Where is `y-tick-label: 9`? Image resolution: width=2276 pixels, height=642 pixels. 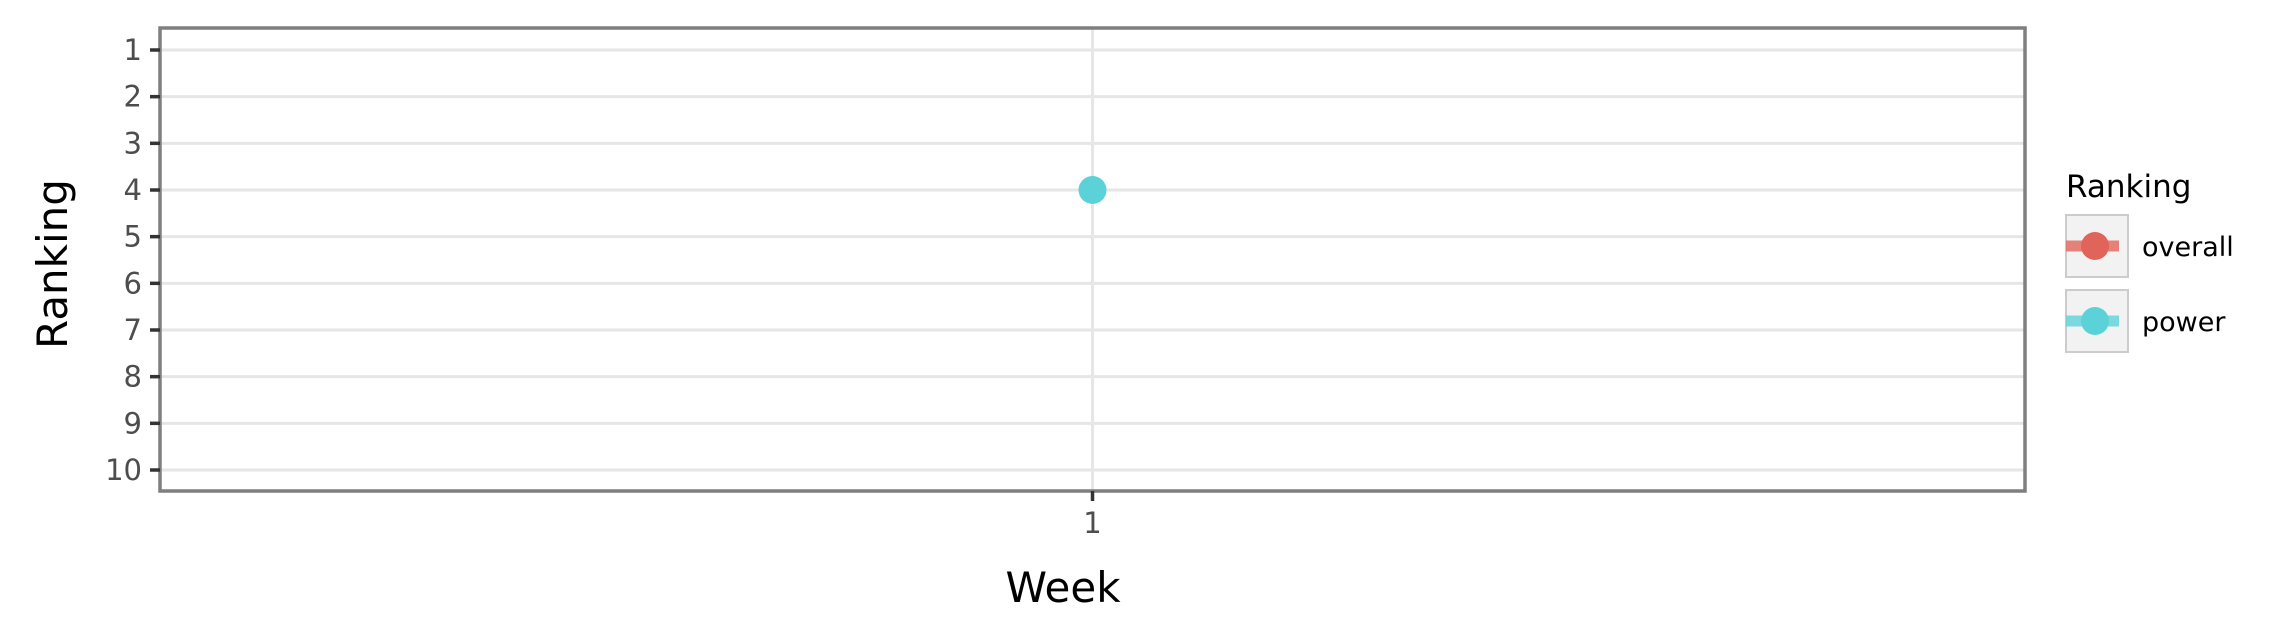 y-tick-label: 9 is located at coordinates (133, 423).